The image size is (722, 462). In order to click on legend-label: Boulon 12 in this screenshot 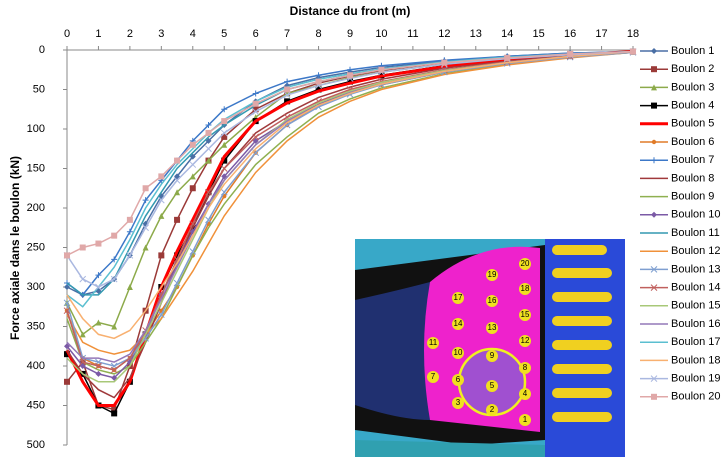, I will do `click(696, 251)`.